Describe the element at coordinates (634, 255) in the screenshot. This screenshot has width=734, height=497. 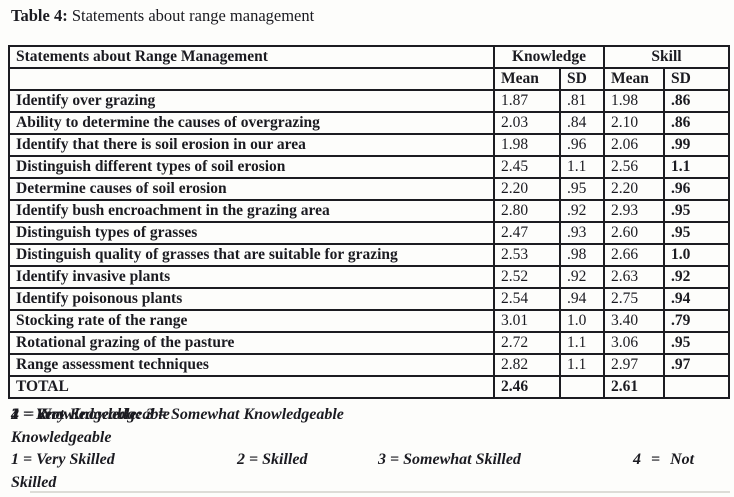
I see `skill-mean-cell: 2.66` at that location.